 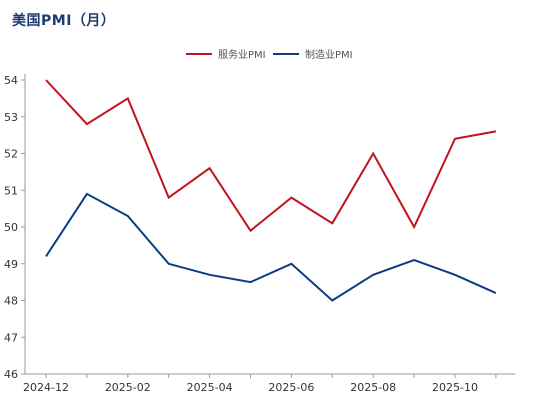 What do you see at coordinates (11, 154) in the screenshot?
I see `y-tick-label: 52` at bounding box center [11, 154].